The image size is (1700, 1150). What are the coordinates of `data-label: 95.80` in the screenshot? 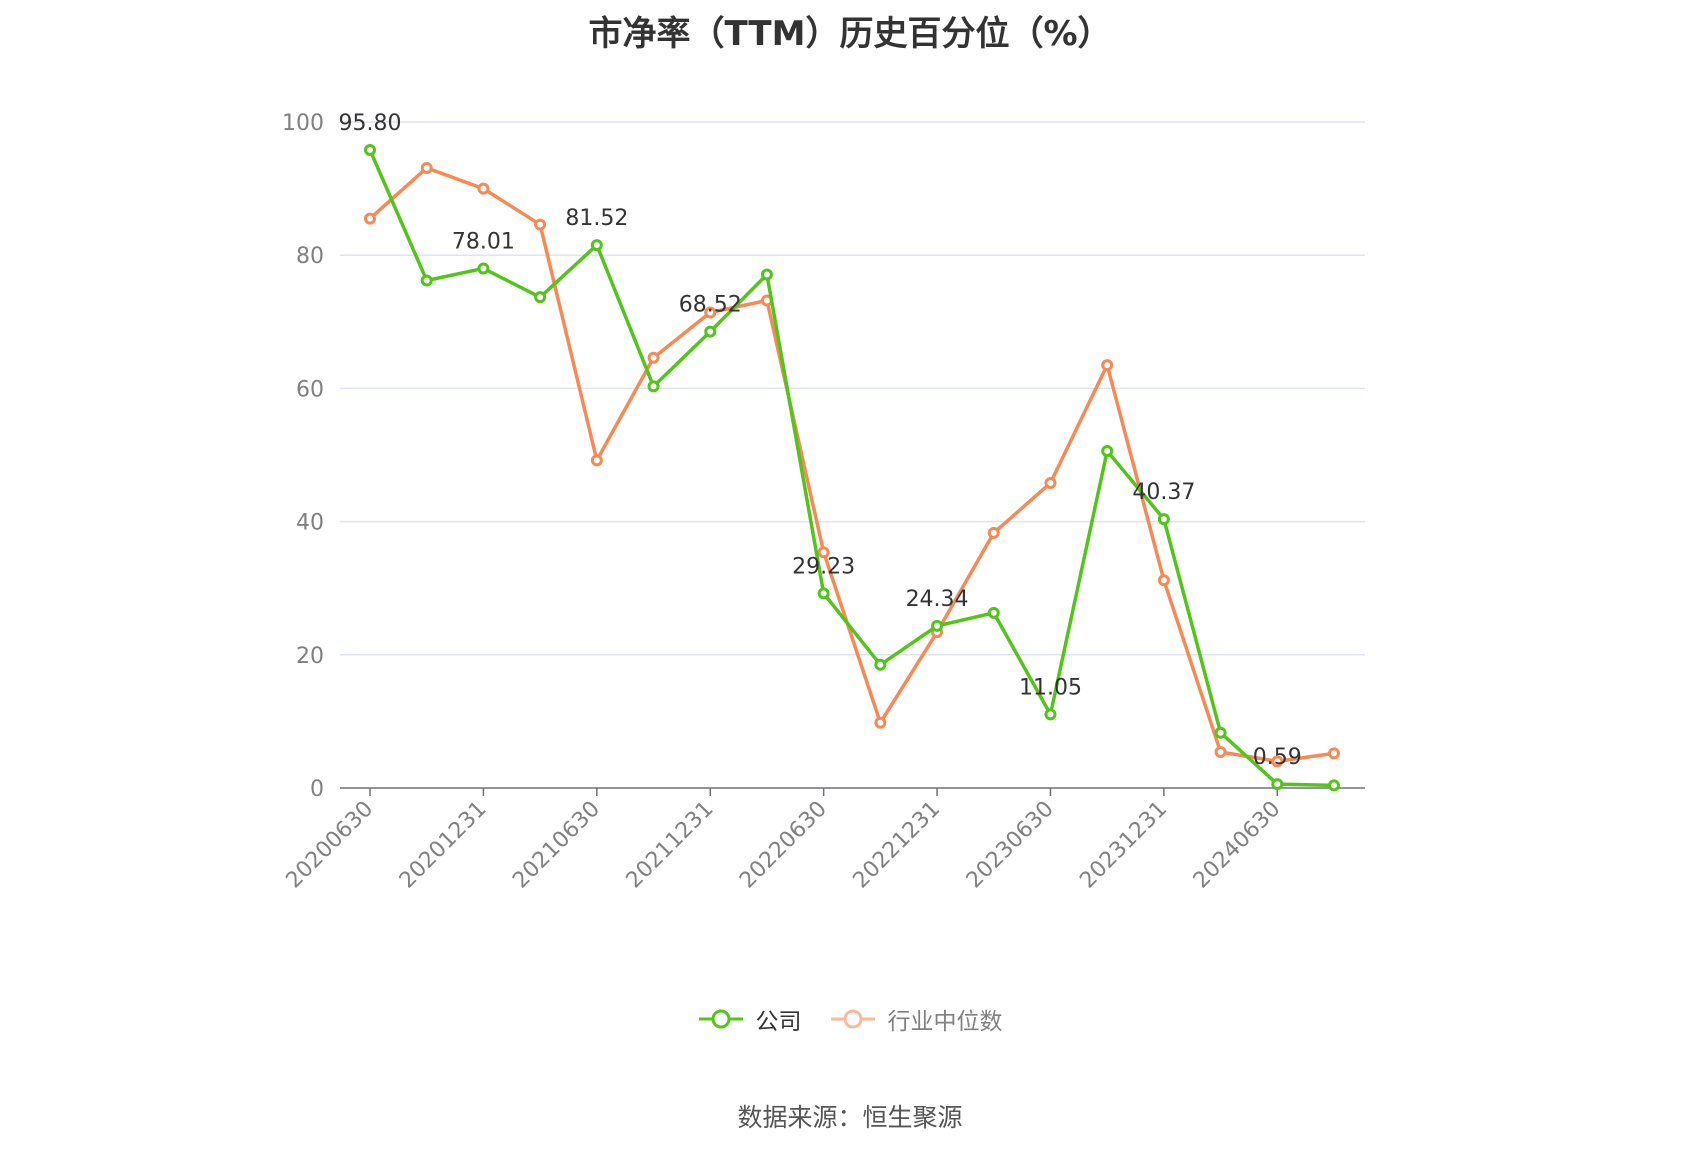 It's located at (370, 123).